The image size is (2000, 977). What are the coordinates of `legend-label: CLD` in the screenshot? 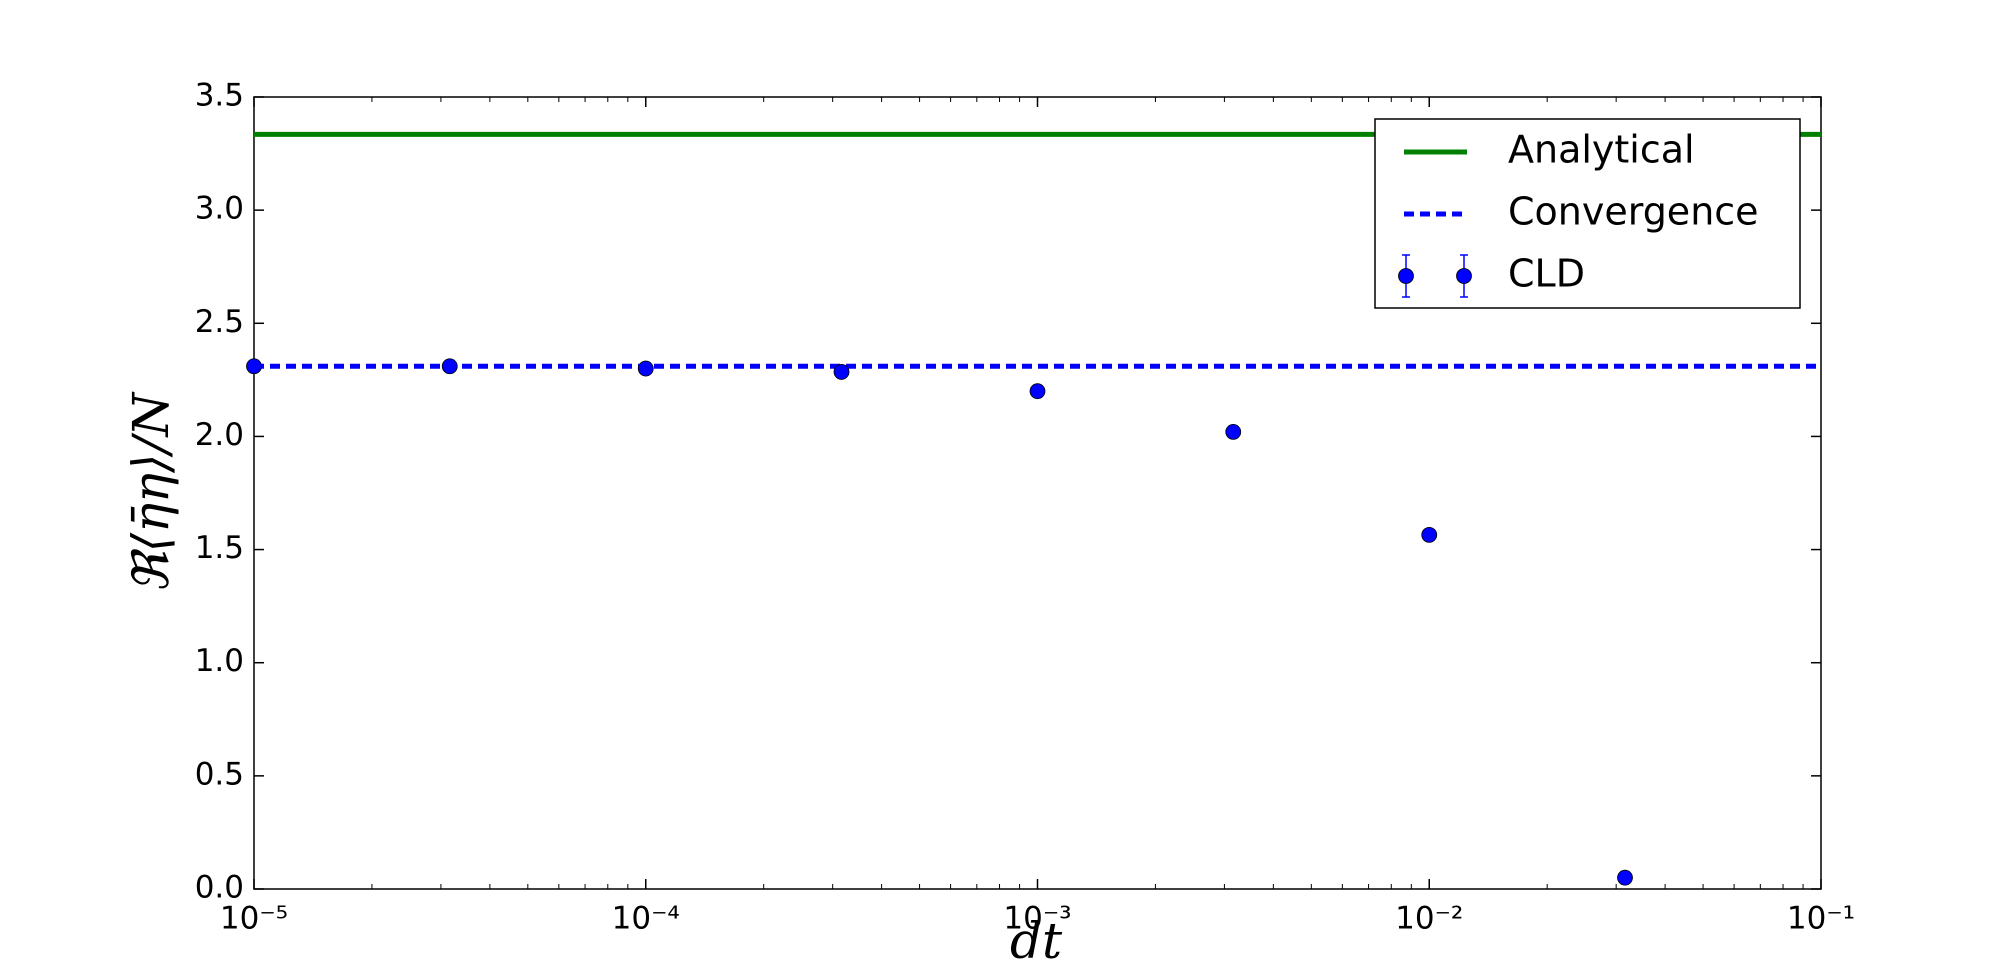 It's located at (1546, 274).